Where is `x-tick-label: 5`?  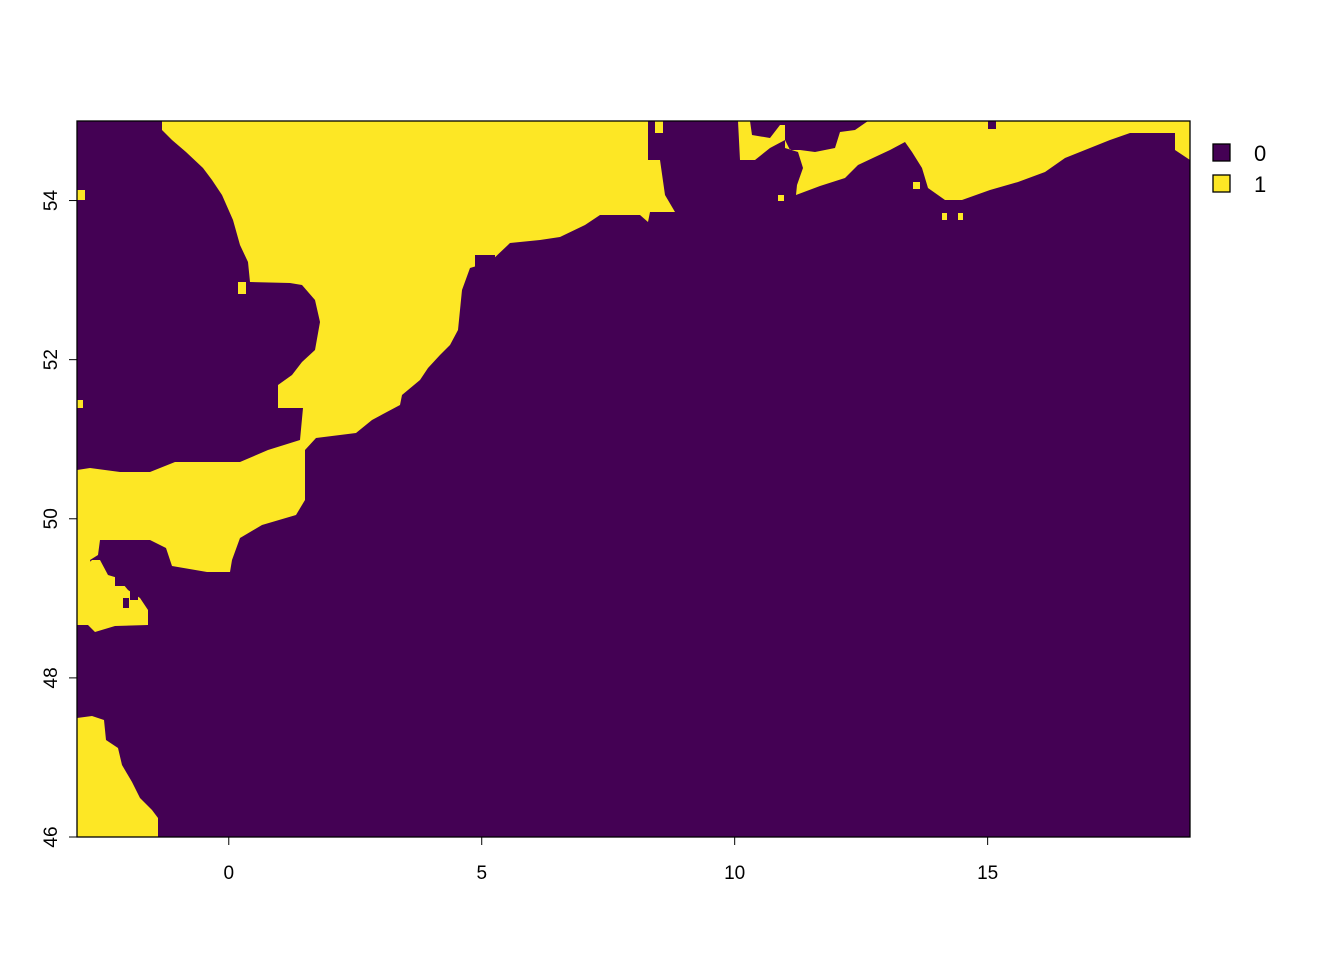 x-tick-label: 5 is located at coordinates (481, 873).